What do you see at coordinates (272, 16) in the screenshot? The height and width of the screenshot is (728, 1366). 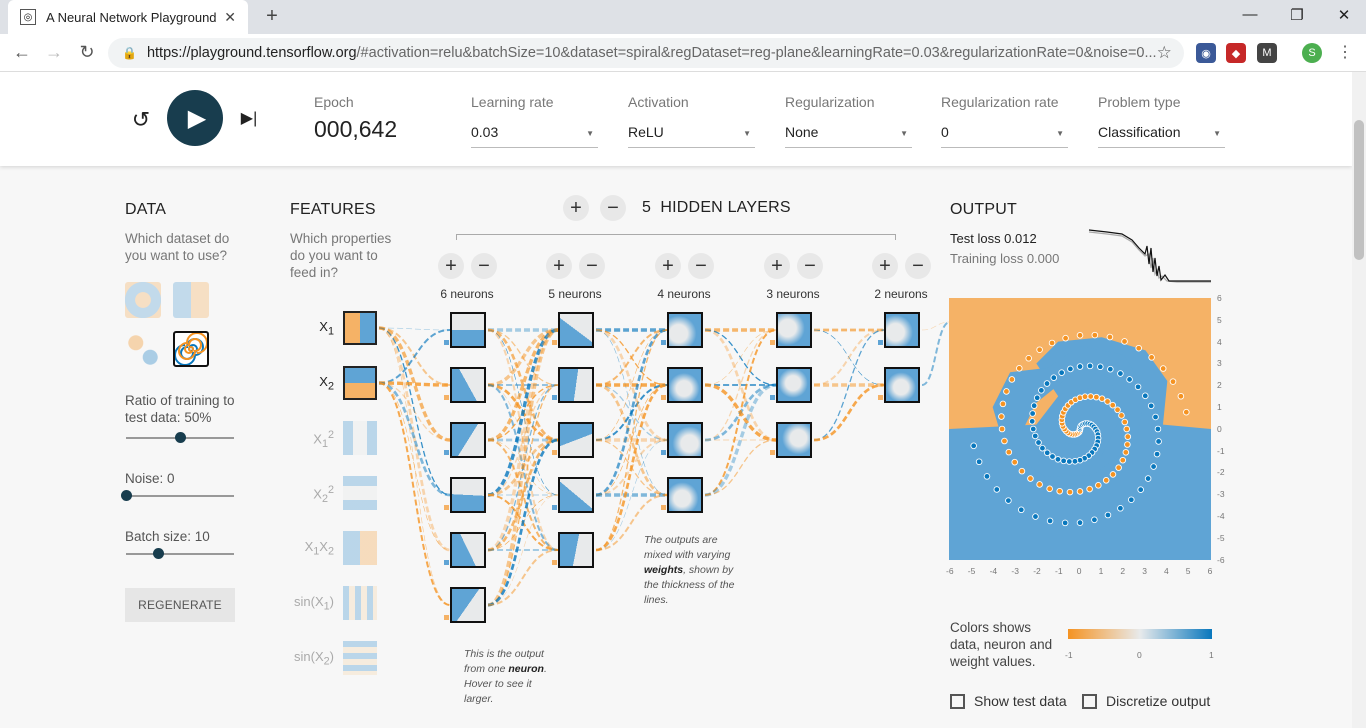 I see `new-tab-button: +` at bounding box center [272, 16].